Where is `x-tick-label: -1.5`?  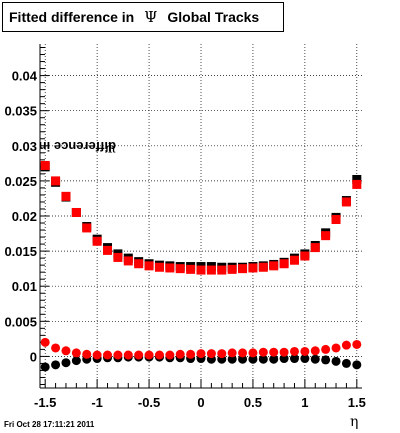 x-tick-label: -1.5 is located at coordinates (45, 402).